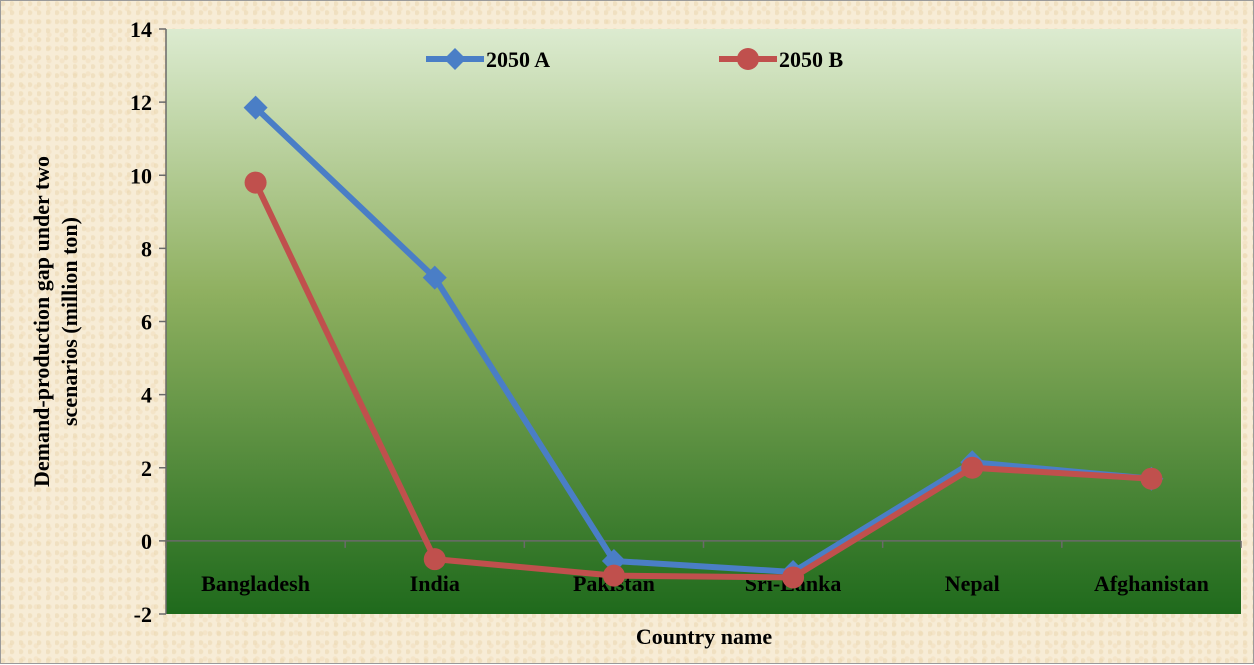  What do you see at coordinates (1151, 583) in the screenshot?
I see `x-tick-label: Afghanistan` at bounding box center [1151, 583].